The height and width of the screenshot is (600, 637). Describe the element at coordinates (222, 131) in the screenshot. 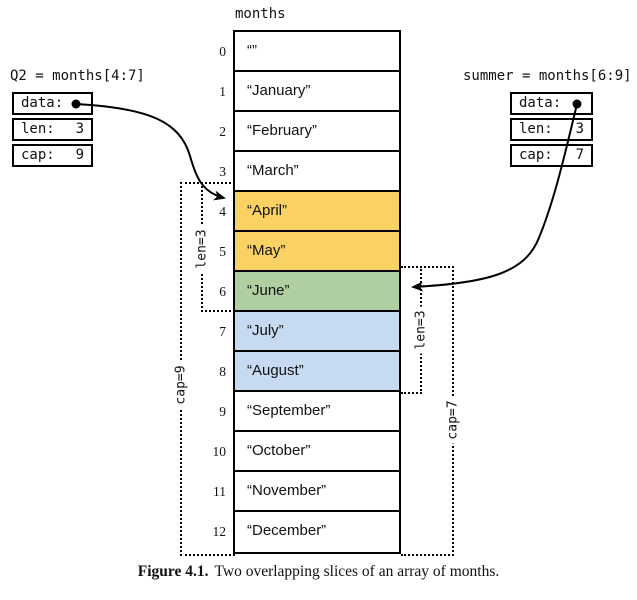

I see `cell-index: 2` at that location.